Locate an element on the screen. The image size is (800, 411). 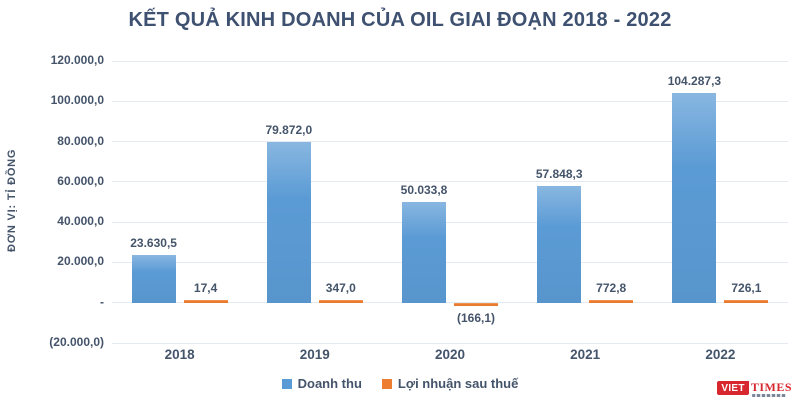
viettimes-logo: VIET TIMES is located at coordinates (754, 389).